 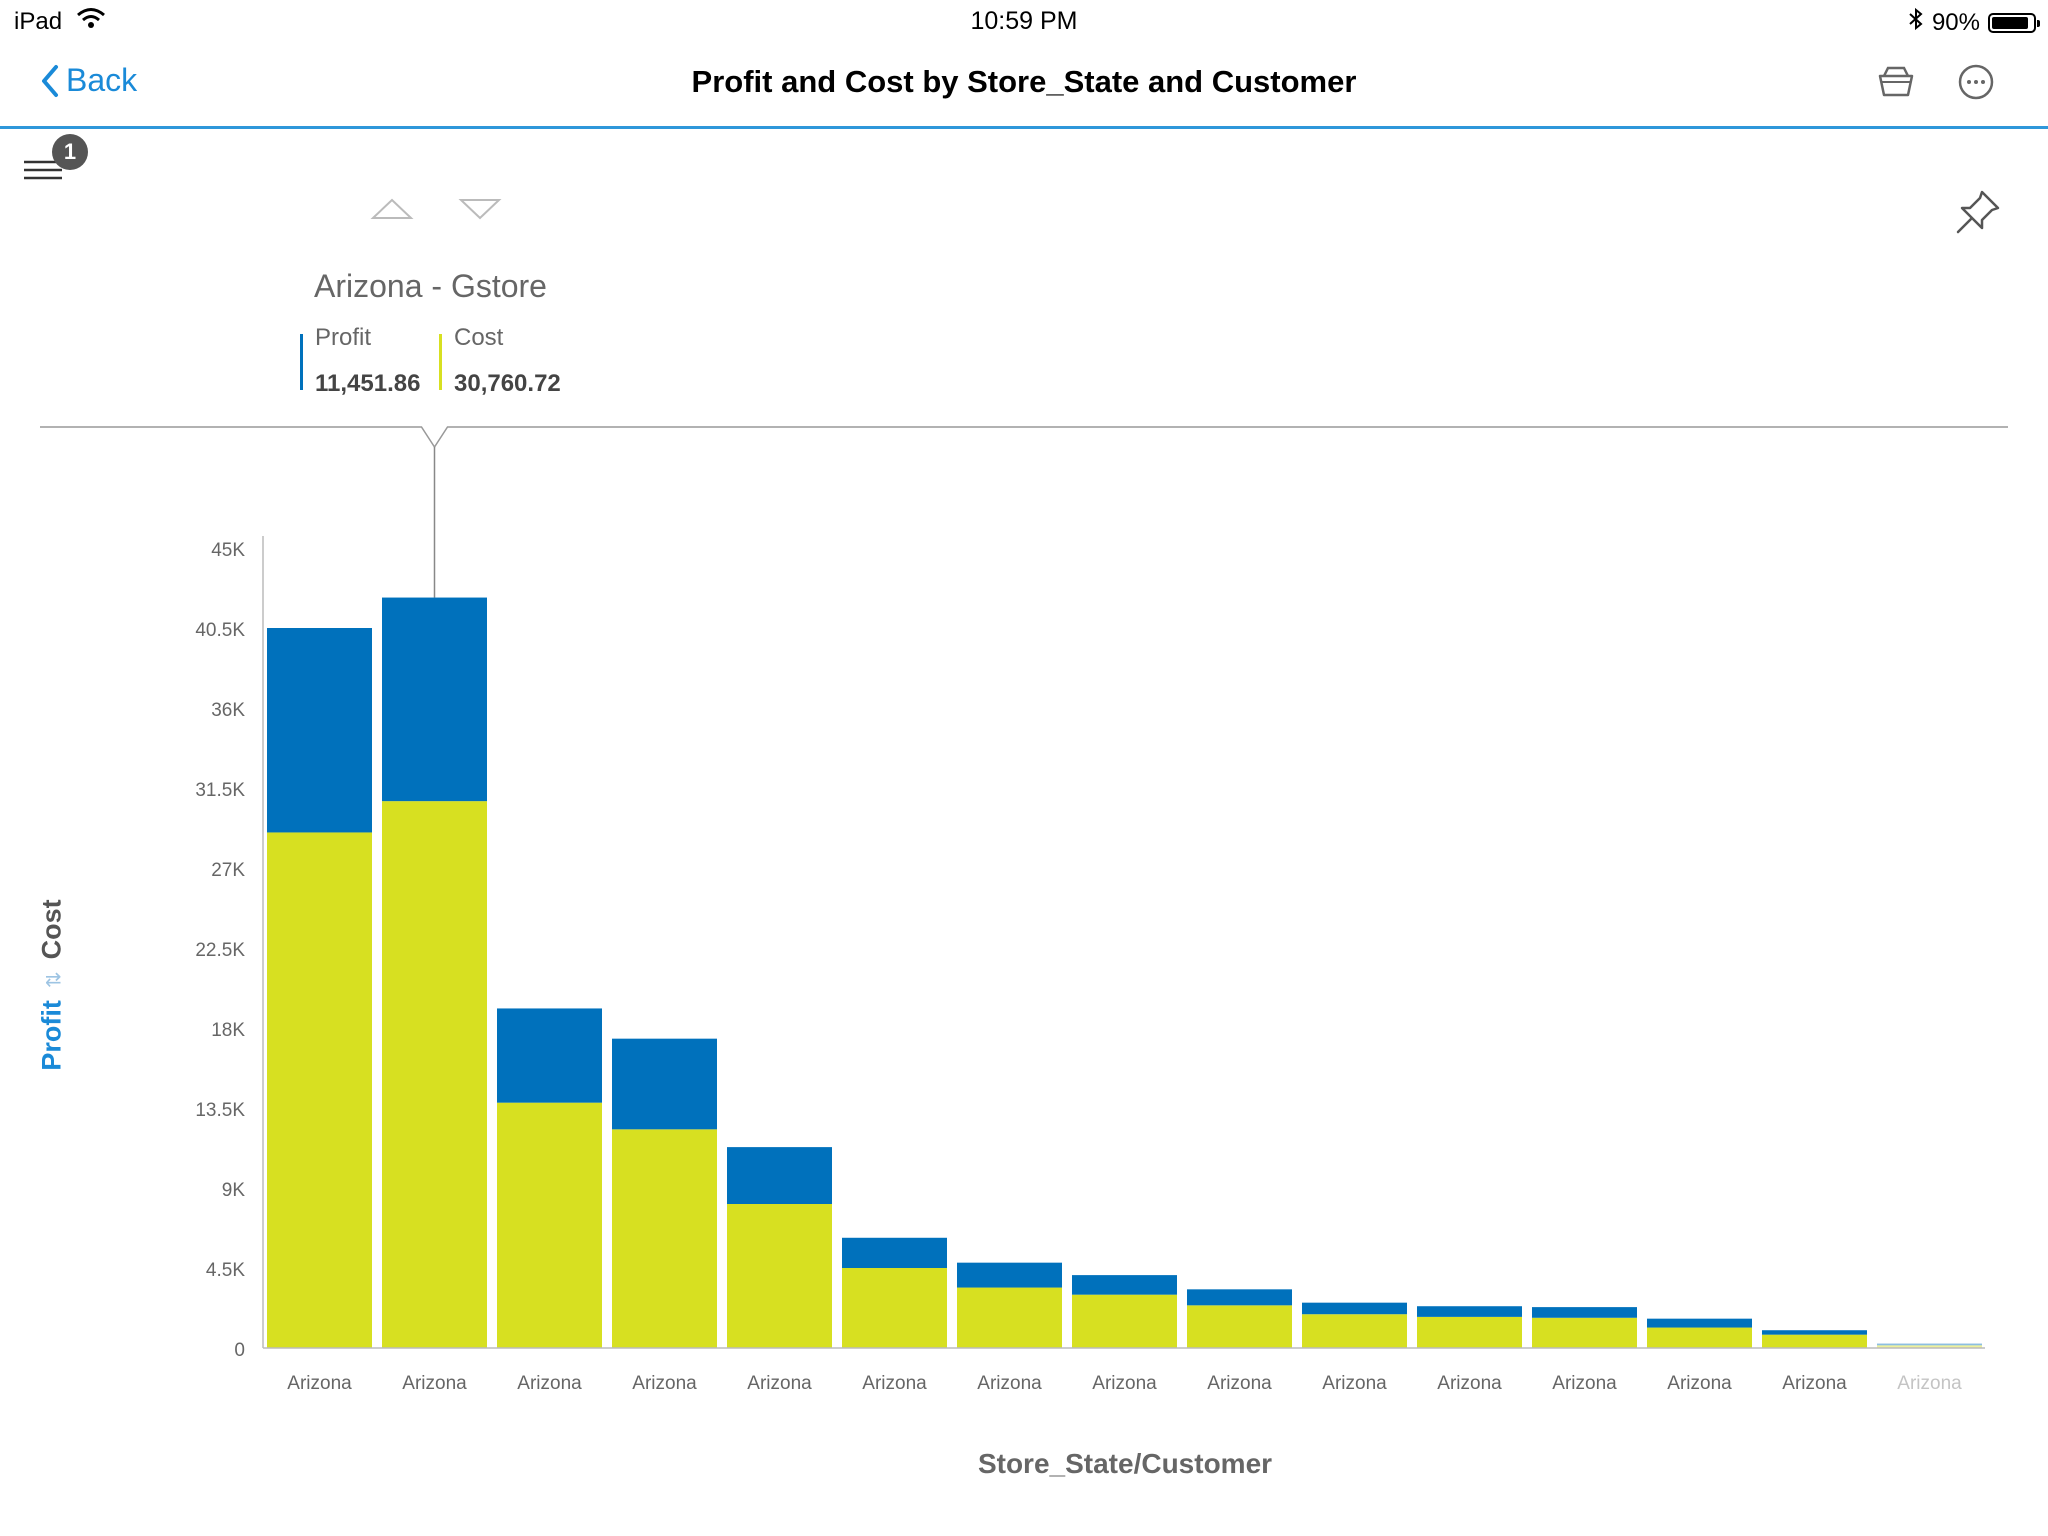 I want to click on swap-axis-icon: ⇅, so click(x=54, y=980).